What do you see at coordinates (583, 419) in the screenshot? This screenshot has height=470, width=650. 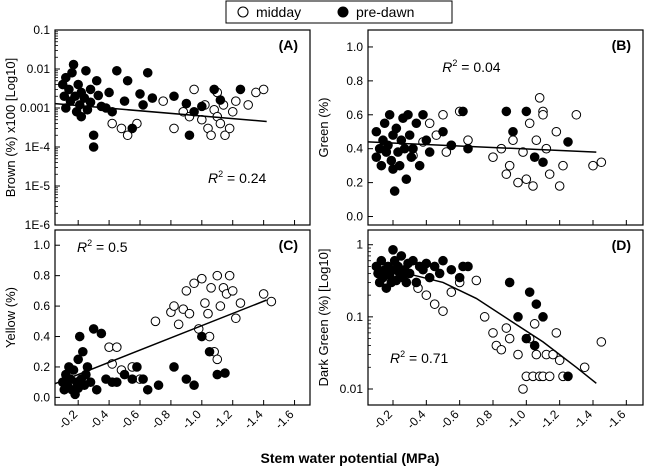 I see `x-tick-label: -1.4` at bounding box center [583, 419].